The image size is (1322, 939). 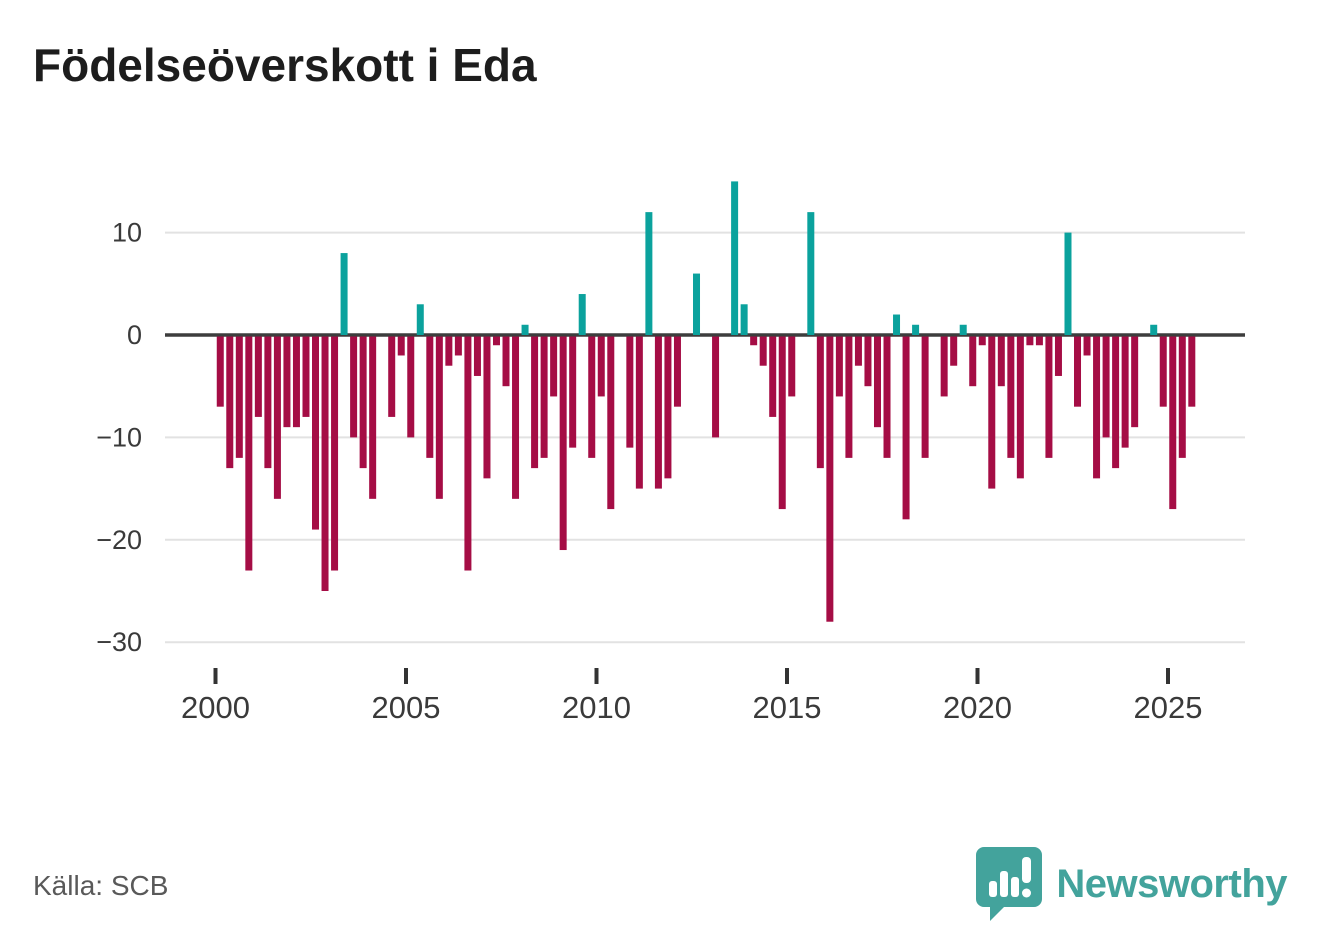 I want to click on bar-2004Q1, so click(x=373, y=417).